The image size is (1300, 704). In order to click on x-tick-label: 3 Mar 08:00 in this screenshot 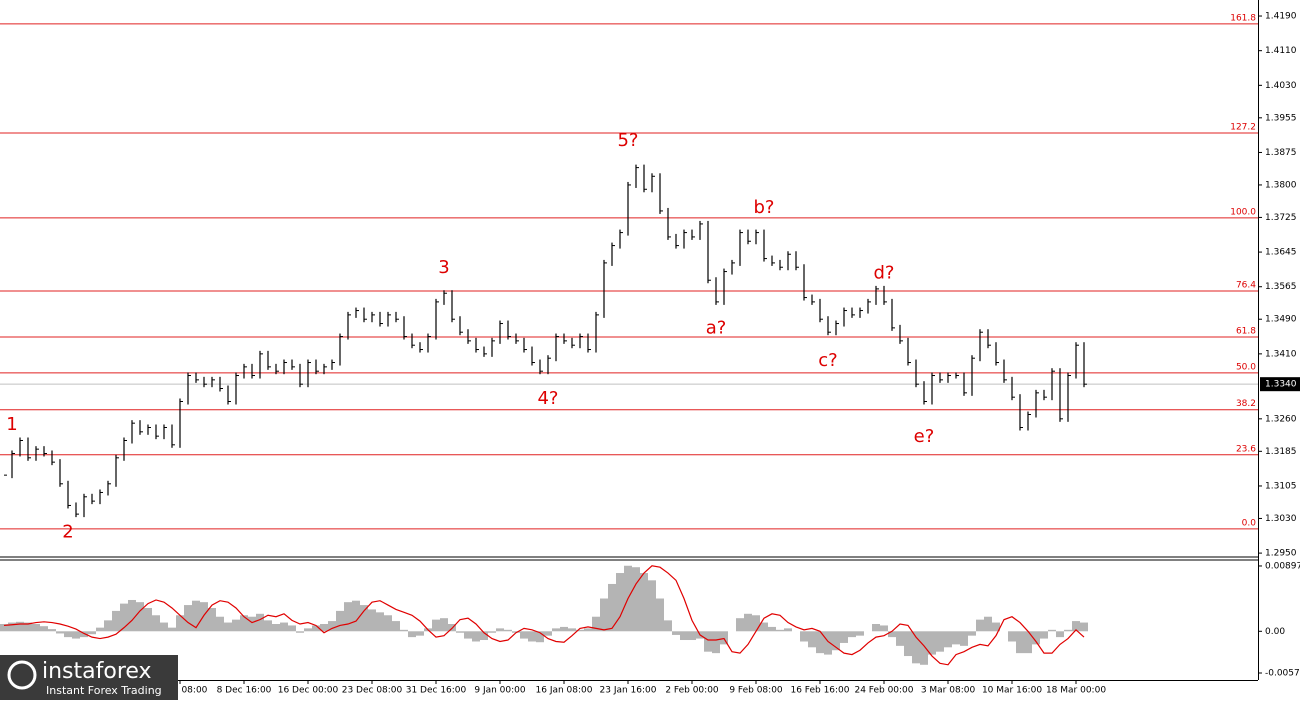, I will do `click(948, 691)`.